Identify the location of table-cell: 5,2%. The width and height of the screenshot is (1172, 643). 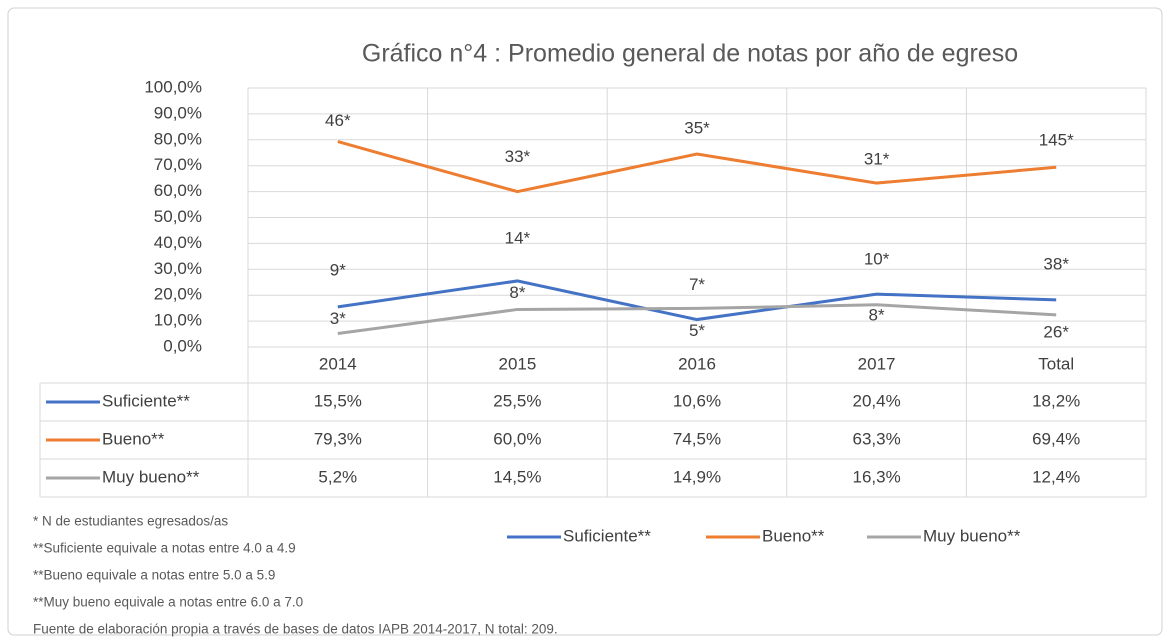
(337, 476).